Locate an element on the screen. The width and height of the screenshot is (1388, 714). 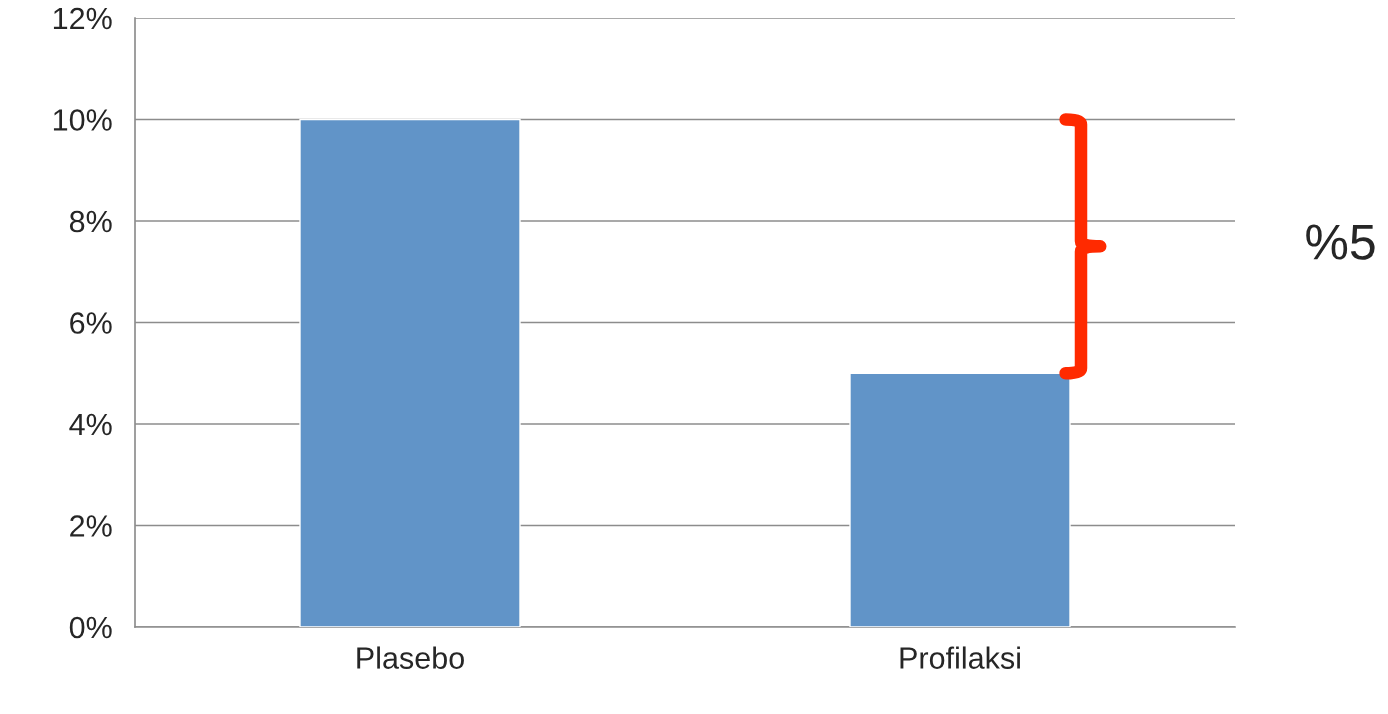
y-tick-label: 8% is located at coordinates (90, 221).